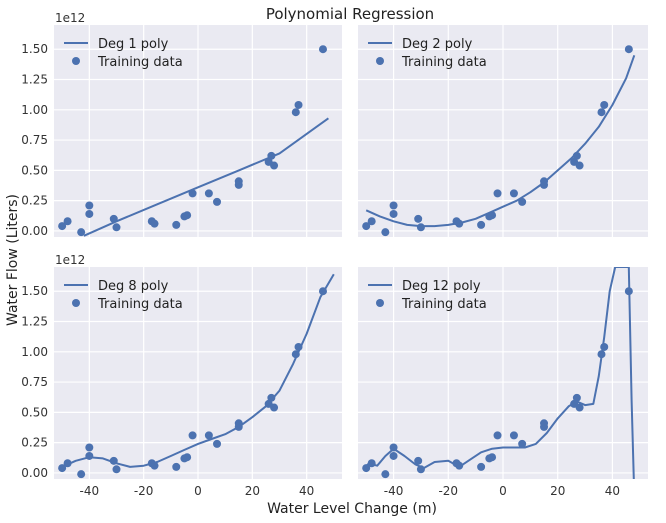 The image size is (666, 523). Describe the element at coordinates (198, 491) in the screenshot. I see `x-tick-label: 0` at that location.